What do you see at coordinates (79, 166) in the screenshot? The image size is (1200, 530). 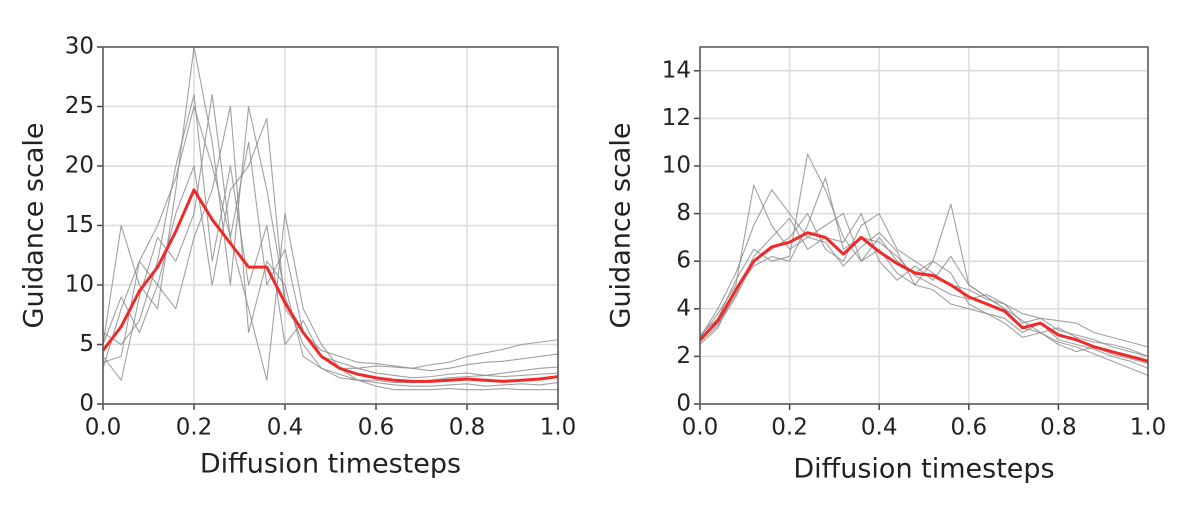 I see `y-tick-label: 20` at bounding box center [79, 166].